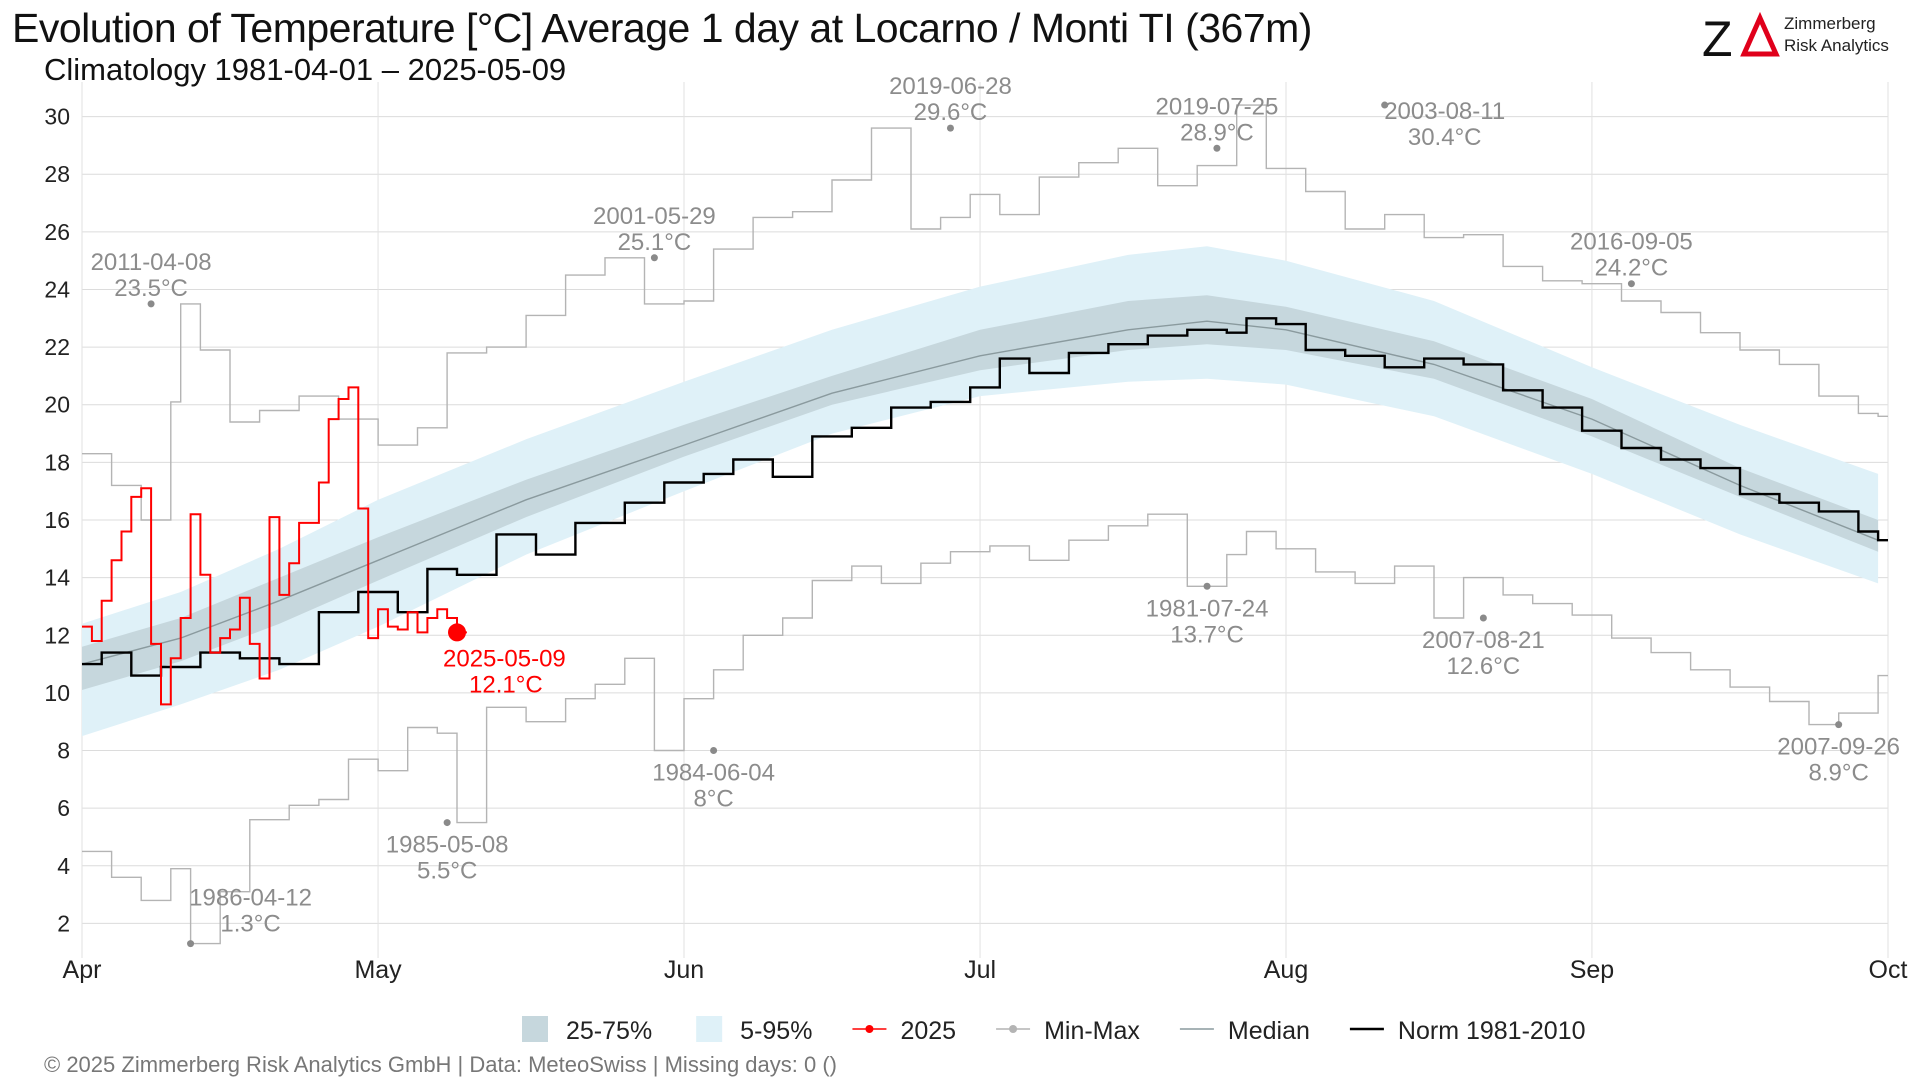 The height and width of the screenshot is (1080, 1920). I want to click on extreme-value-label: 13.7°C, so click(1207, 634).